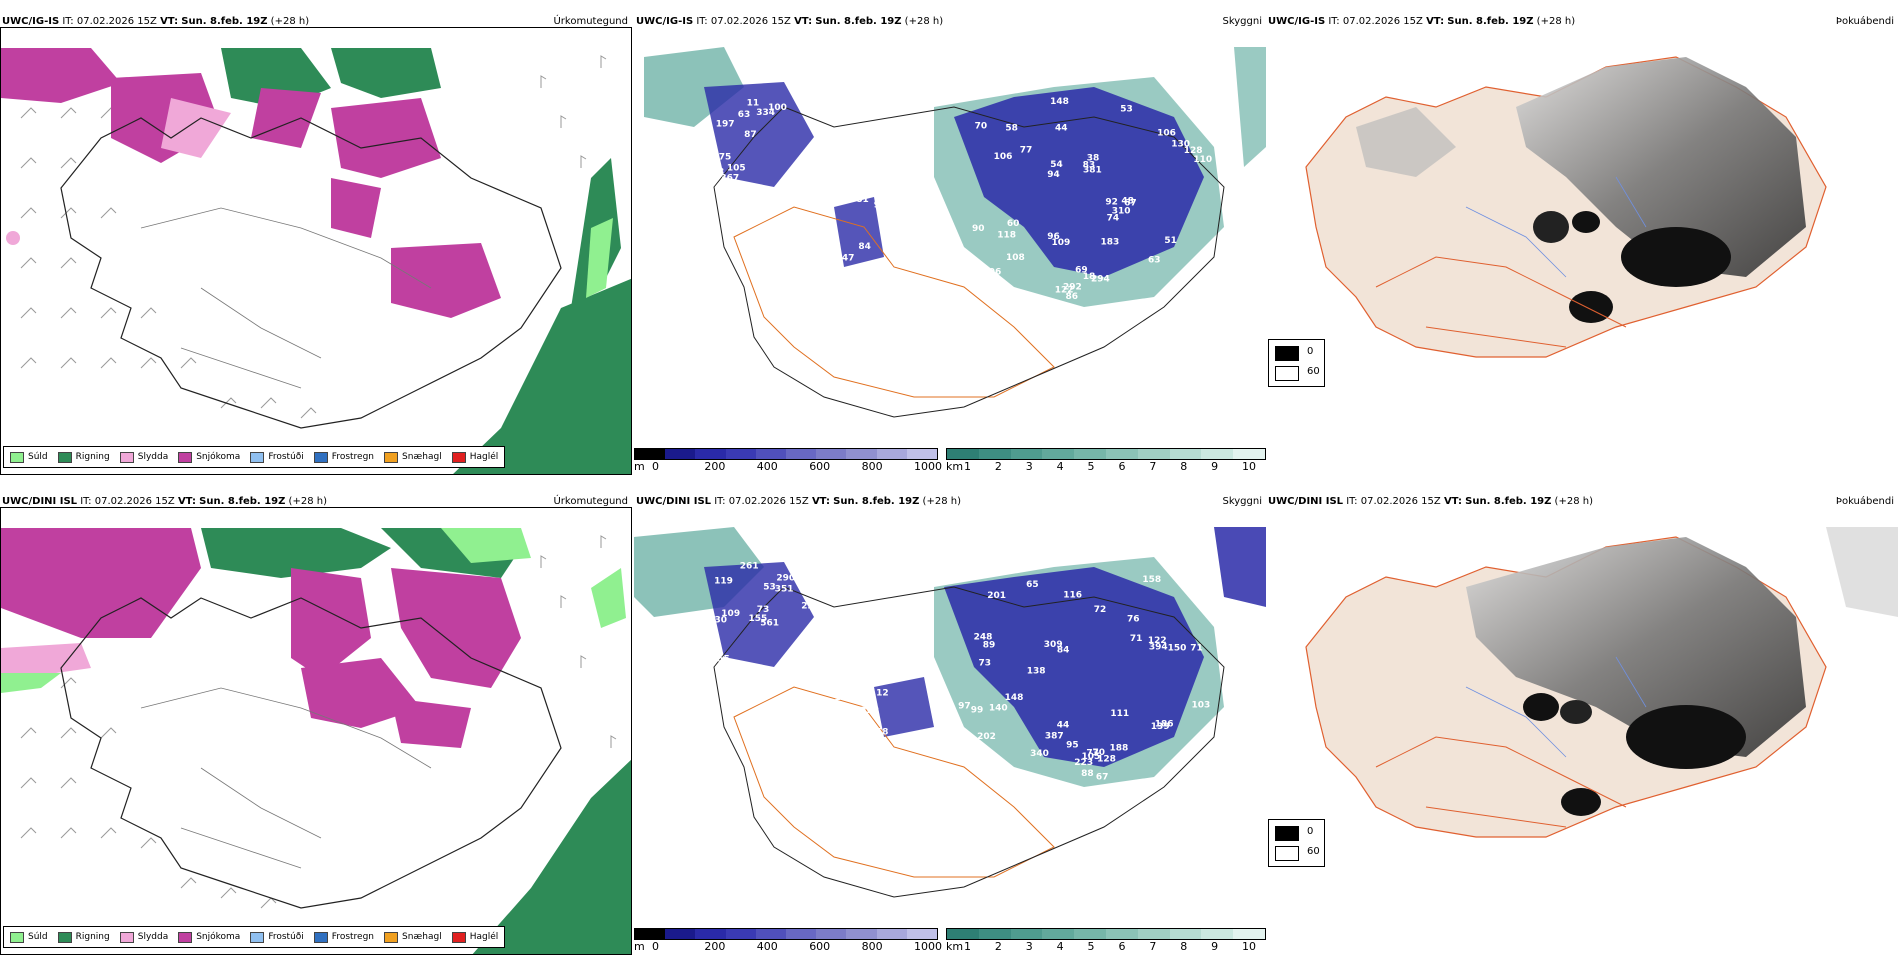 This screenshot has width=1900, height=960. What do you see at coordinates (590, 501) in the screenshot?
I see `panel-title: Úrkomutegund` at bounding box center [590, 501].